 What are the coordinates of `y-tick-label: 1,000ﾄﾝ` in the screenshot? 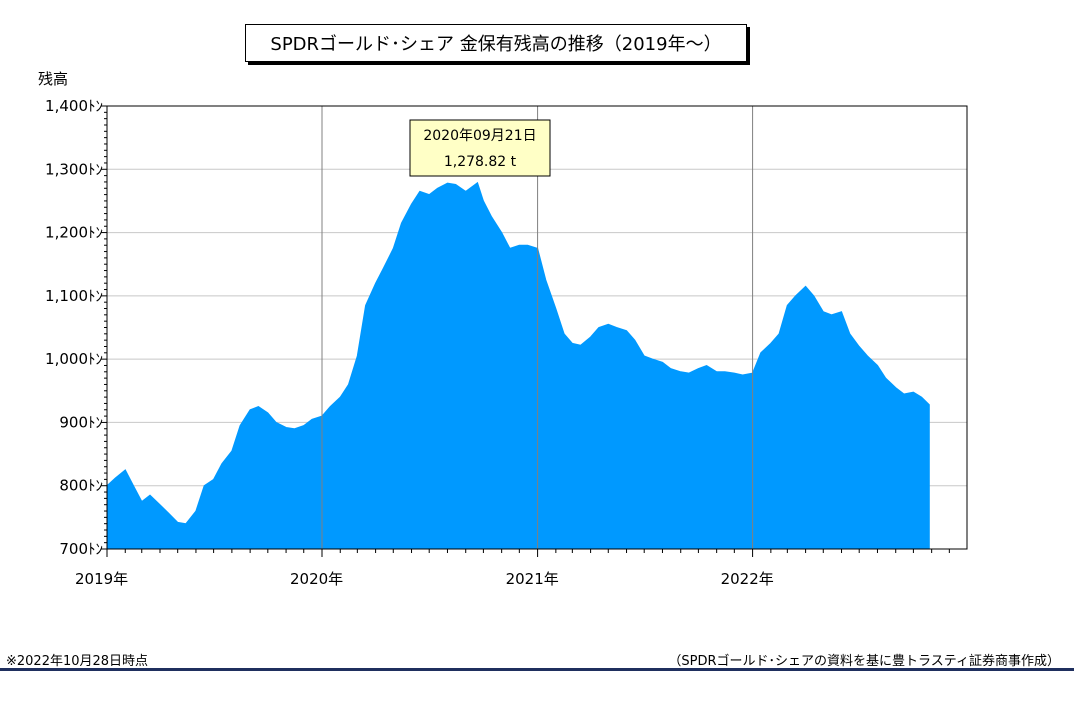 It's located at (74, 359).